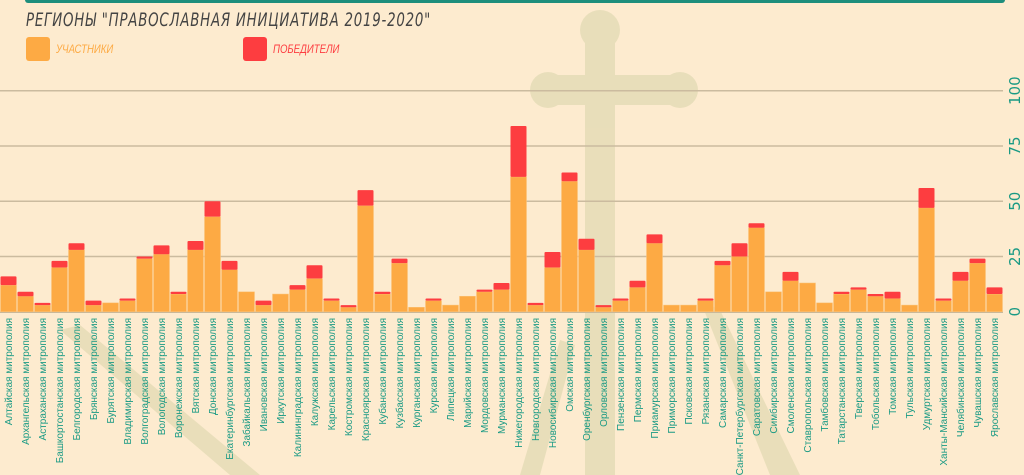 The image size is (1024, 475). What do you see at coordinates (366, 379) in the screenshot?
I see `x-tick-label: Красноярская митрополия` at bounding box center [366, 379].